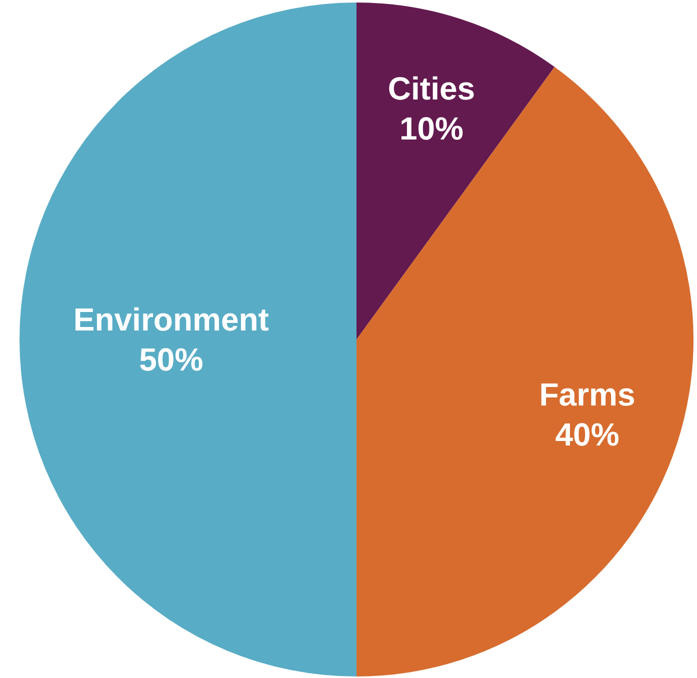  Describe the element at coordinates (432, 88) in the screenshot. I see `slice-label: Cities` at that location.